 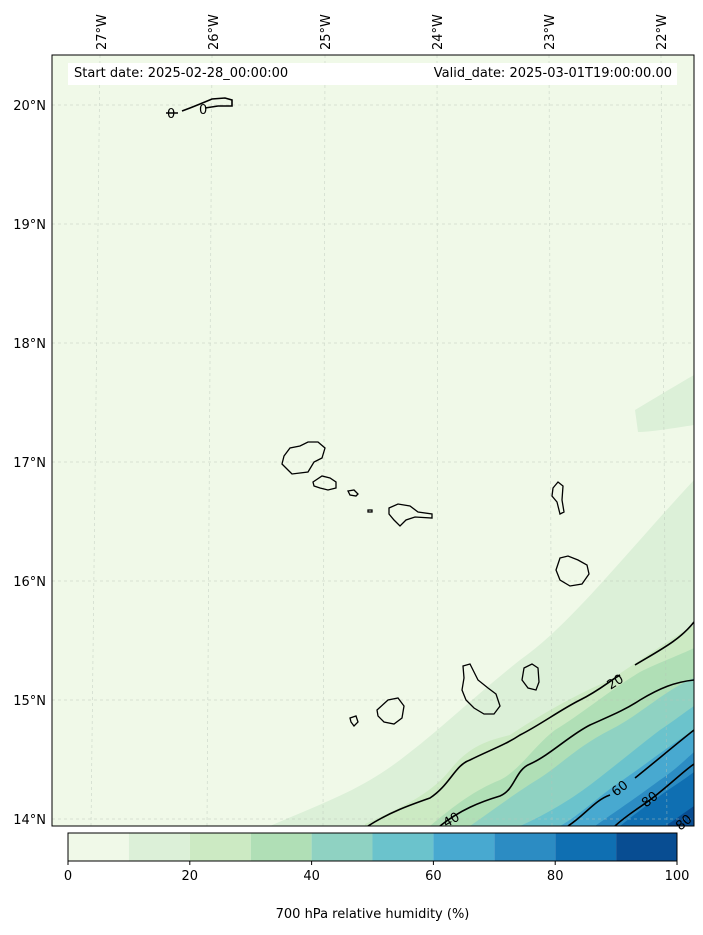 I want to click on lat-tick-label: 14°N, so click(x=29, y=820).